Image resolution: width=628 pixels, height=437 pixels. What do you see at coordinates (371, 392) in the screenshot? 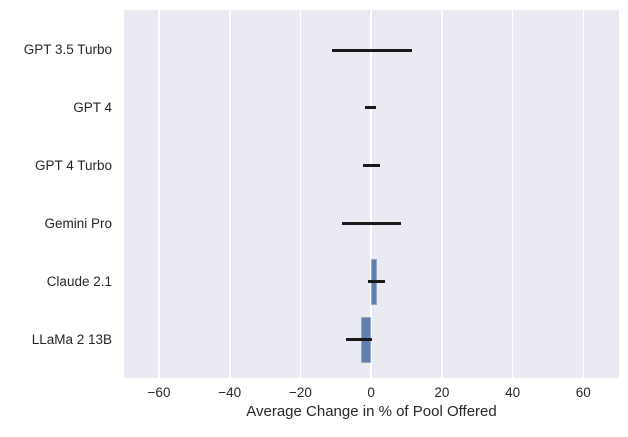
I see `x-tick-label: 0` at bounding box center [371, 392].